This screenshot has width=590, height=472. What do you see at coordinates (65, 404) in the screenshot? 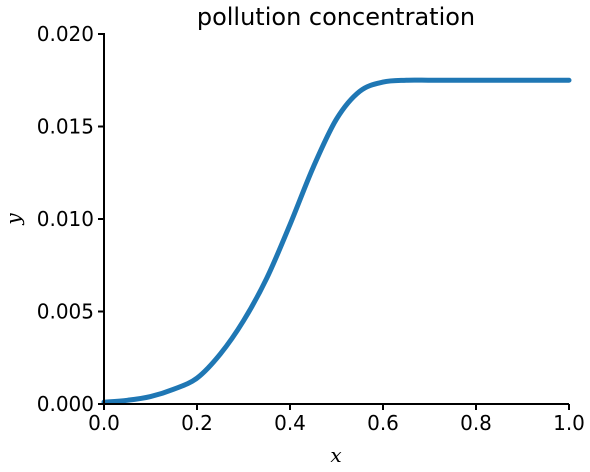
I see `y-tick-label: 0.000` at bounding box center [65, 404].